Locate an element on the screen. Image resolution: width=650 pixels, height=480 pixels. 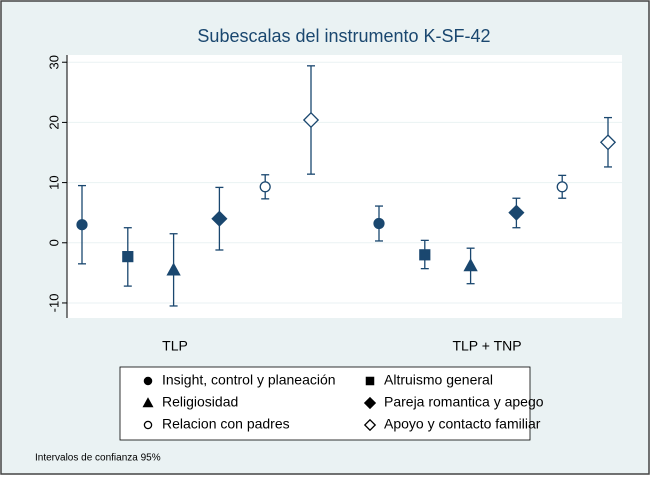
legend-label: Insight, control y planeación is located at coordinates (249, 380).